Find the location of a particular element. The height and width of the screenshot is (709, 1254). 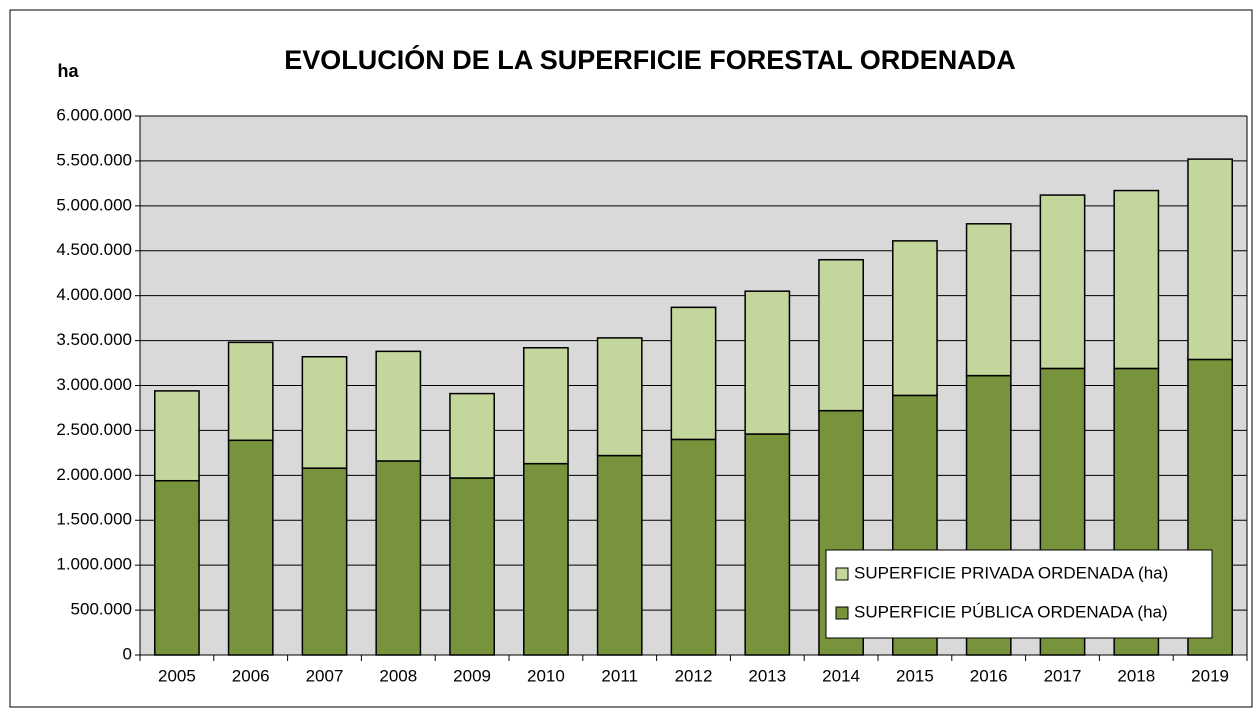

y-tick-label: 2.000.000 is located at coordinates (94, 474).